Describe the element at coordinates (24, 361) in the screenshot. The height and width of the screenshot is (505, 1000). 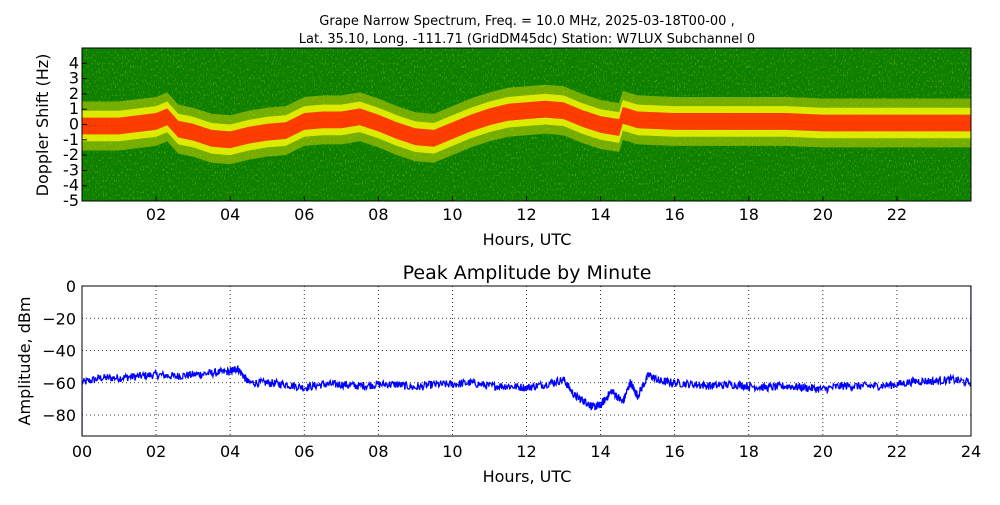
I see `amplitude-y-axis-label: Amplitude, dBm` at that location.